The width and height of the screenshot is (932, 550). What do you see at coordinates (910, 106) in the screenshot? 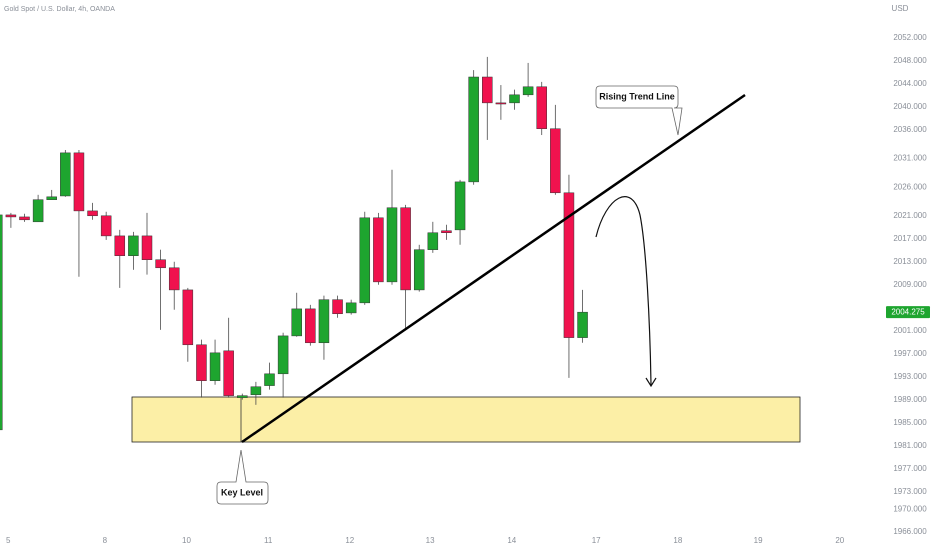
I see `y-tick-label: 2040.000` at bounding box center [910, 106].